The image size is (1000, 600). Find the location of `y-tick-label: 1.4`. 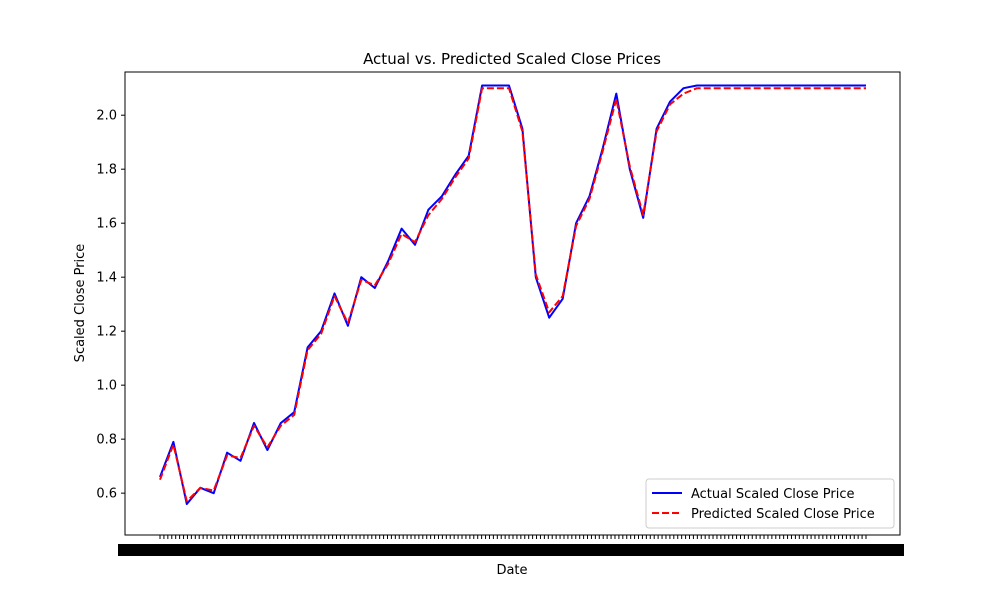

y-tick-label: 1.4 is located at coordinates (106, 278).